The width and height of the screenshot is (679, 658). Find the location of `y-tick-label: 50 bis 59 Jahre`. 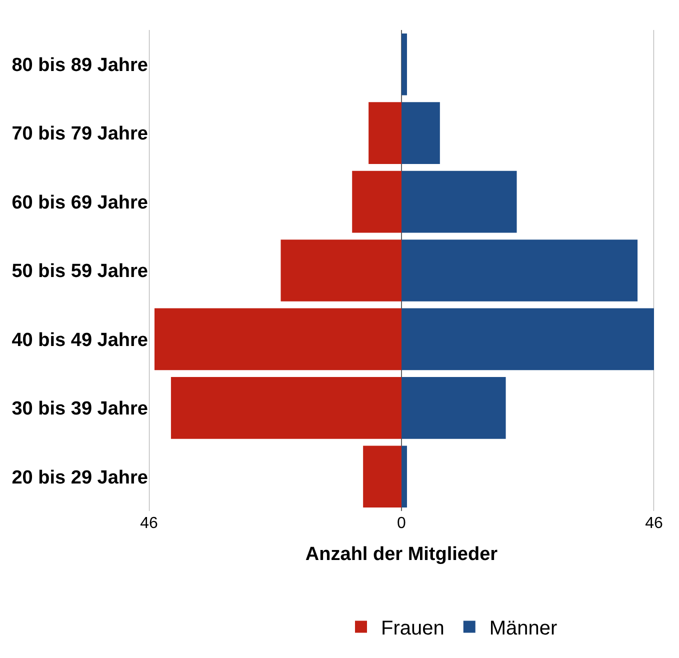

y-tick-label: 50 bis 59 Jahre is located at coordinates (80, 271).